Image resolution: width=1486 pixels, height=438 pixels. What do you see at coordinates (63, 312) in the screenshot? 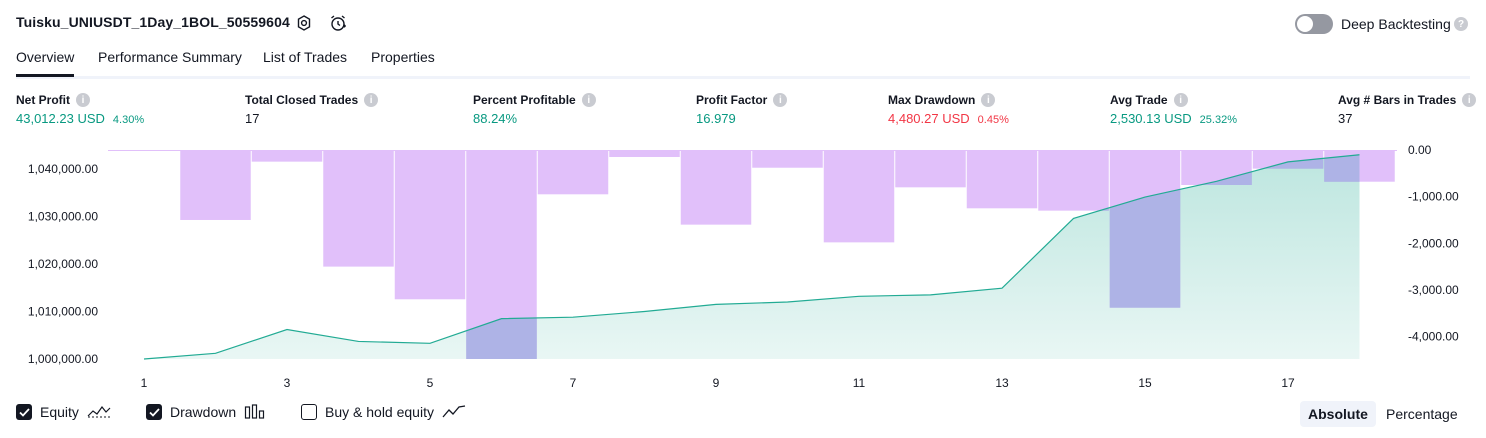
I see `left-axis-tick: 1,010,000.00` at bounding box center [63, 312].